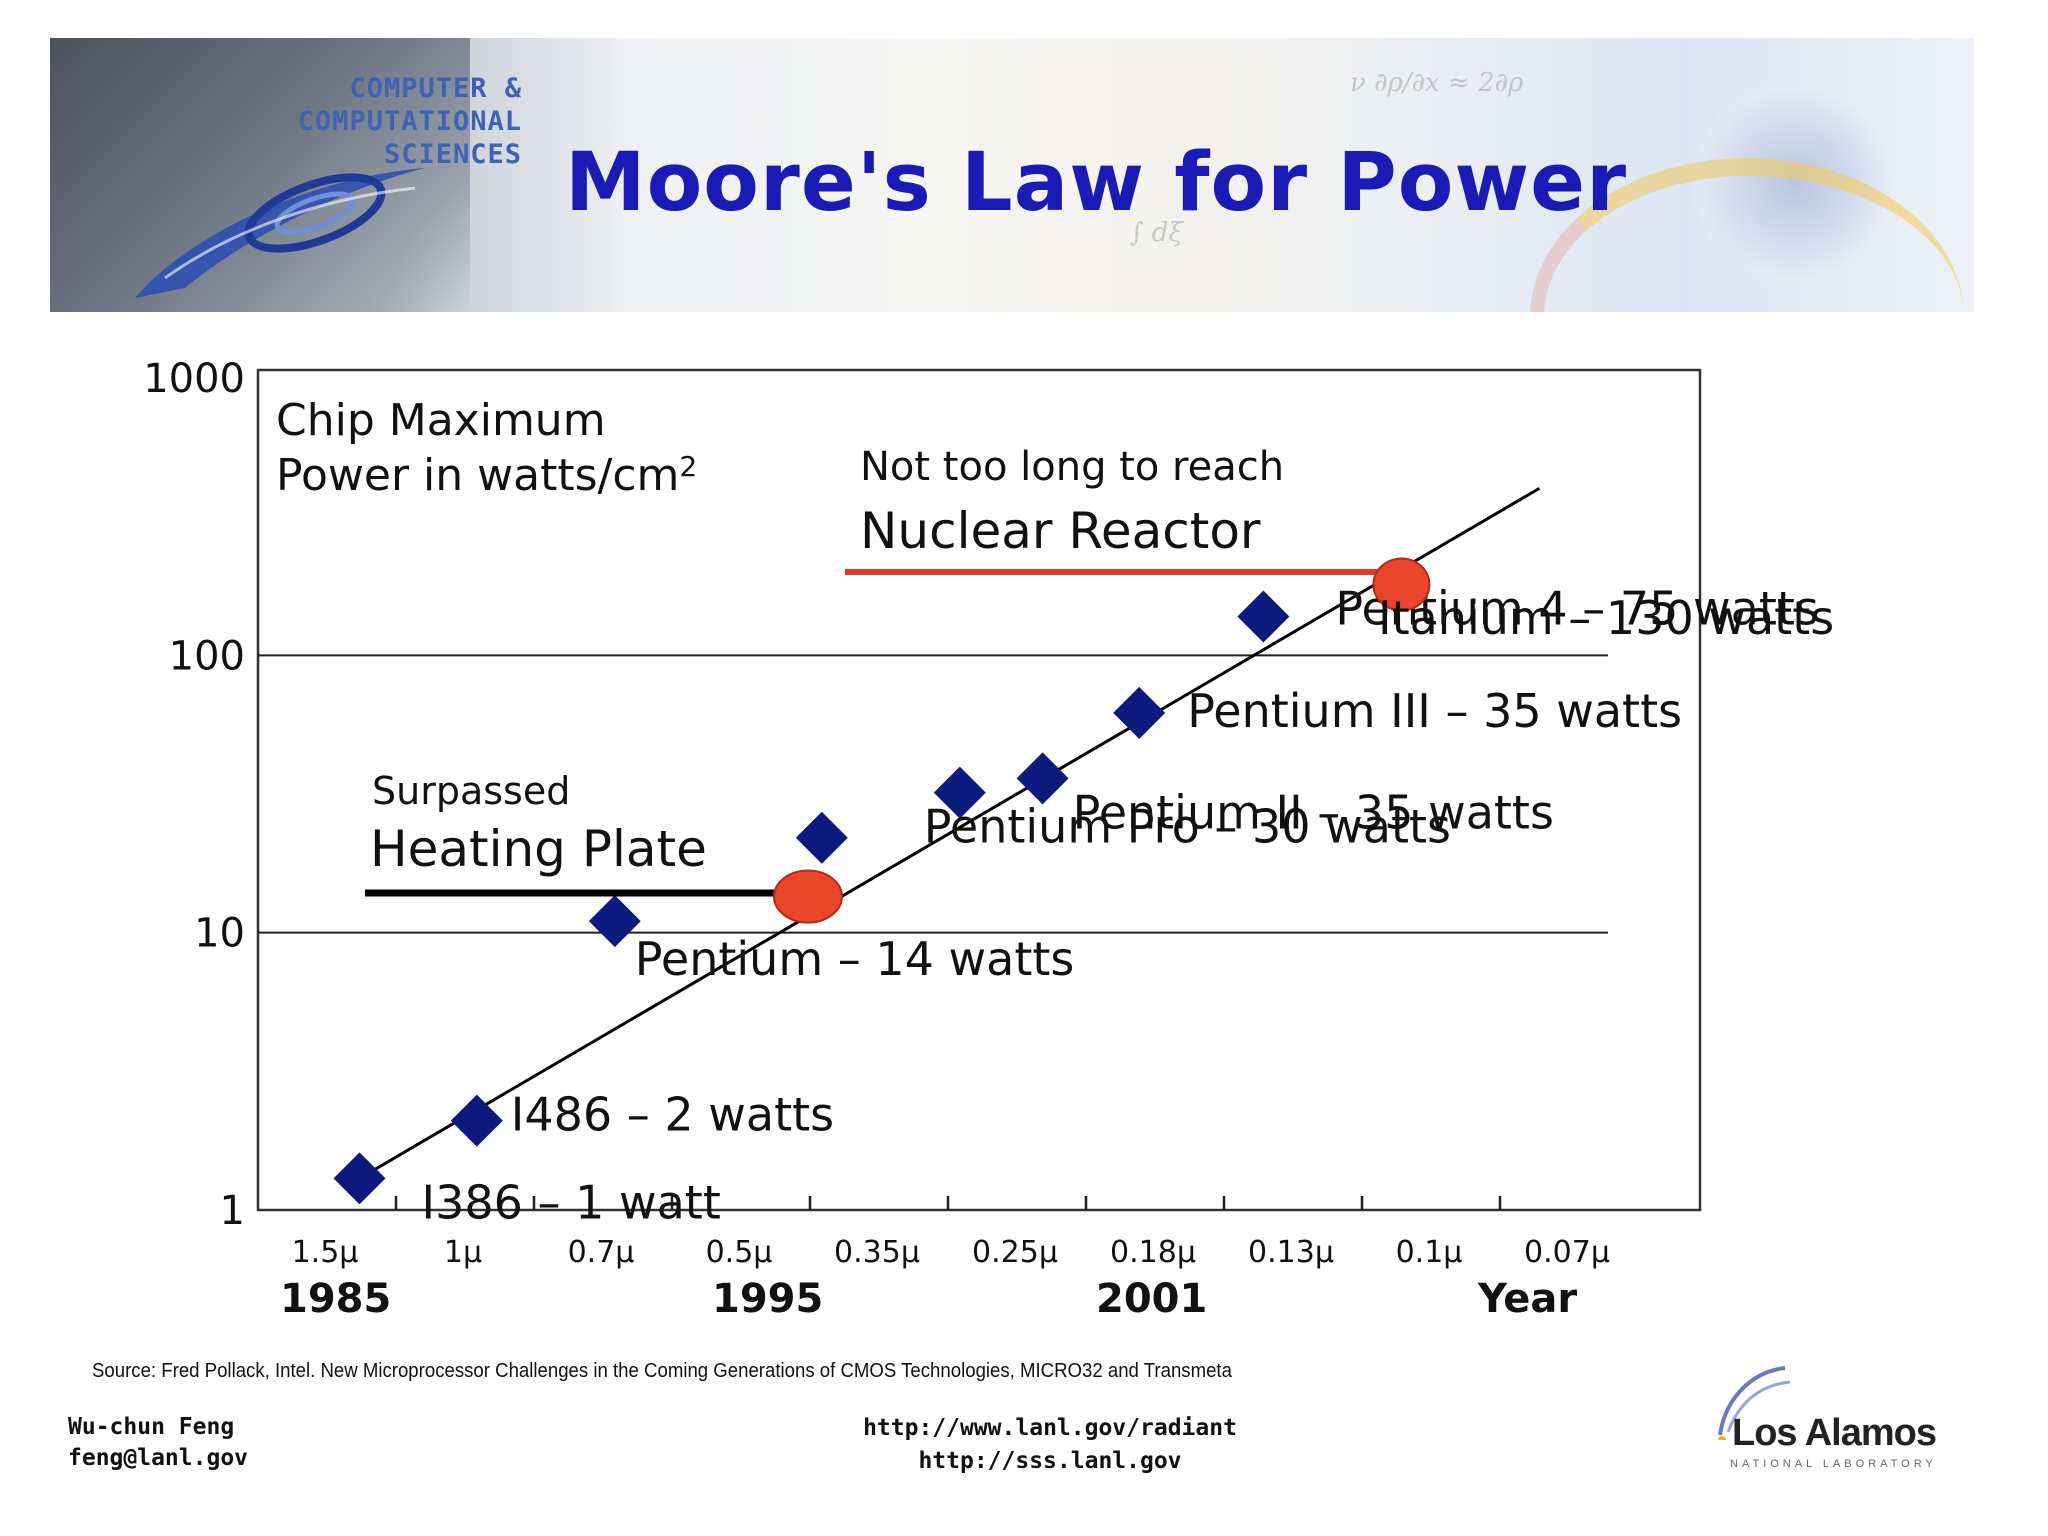 The width and height of the screenshot is (2048, 1536). I want to click on lab-subtitle: NATIONAL LABORATORY, so click(1833, 1464).